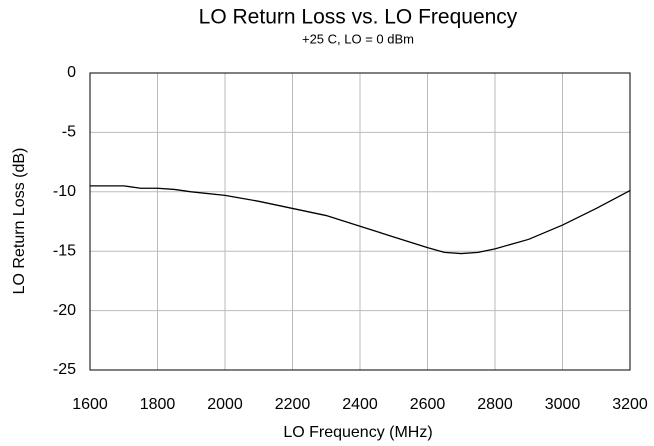 The image size is (654, 446). Describe the element at coordinates (64, 310) in the screenshot. I see `y-tick-label: -20` at that location.